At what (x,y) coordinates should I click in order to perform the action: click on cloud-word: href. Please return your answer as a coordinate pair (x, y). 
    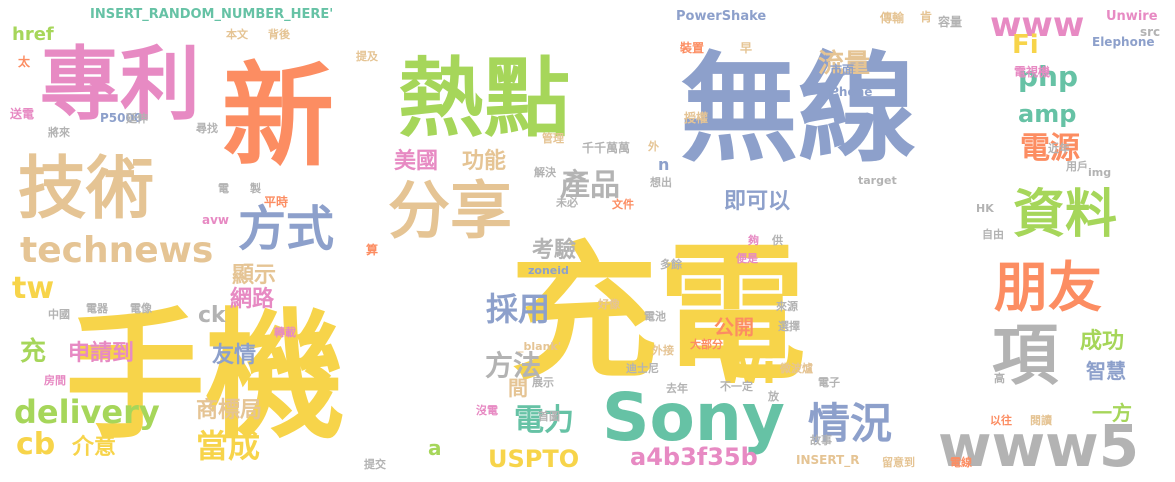
    Looking at the image, I should click on (33, 34).